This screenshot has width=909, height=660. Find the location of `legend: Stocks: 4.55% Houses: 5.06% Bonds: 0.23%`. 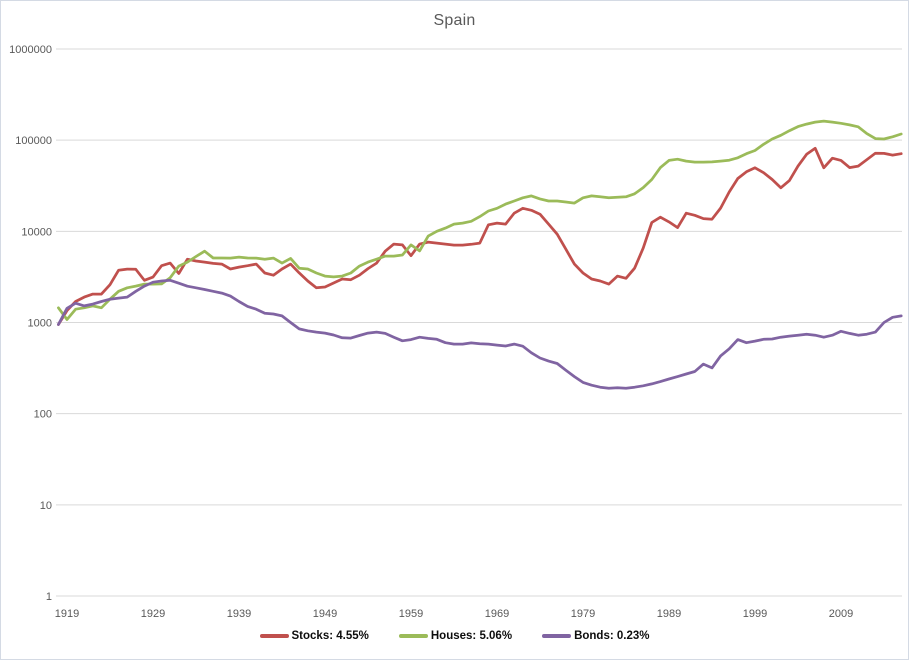

legend: Stocks: 4.55% Houses: 5.06% Bonds: 0.23% is located at coordinates (454, 636).